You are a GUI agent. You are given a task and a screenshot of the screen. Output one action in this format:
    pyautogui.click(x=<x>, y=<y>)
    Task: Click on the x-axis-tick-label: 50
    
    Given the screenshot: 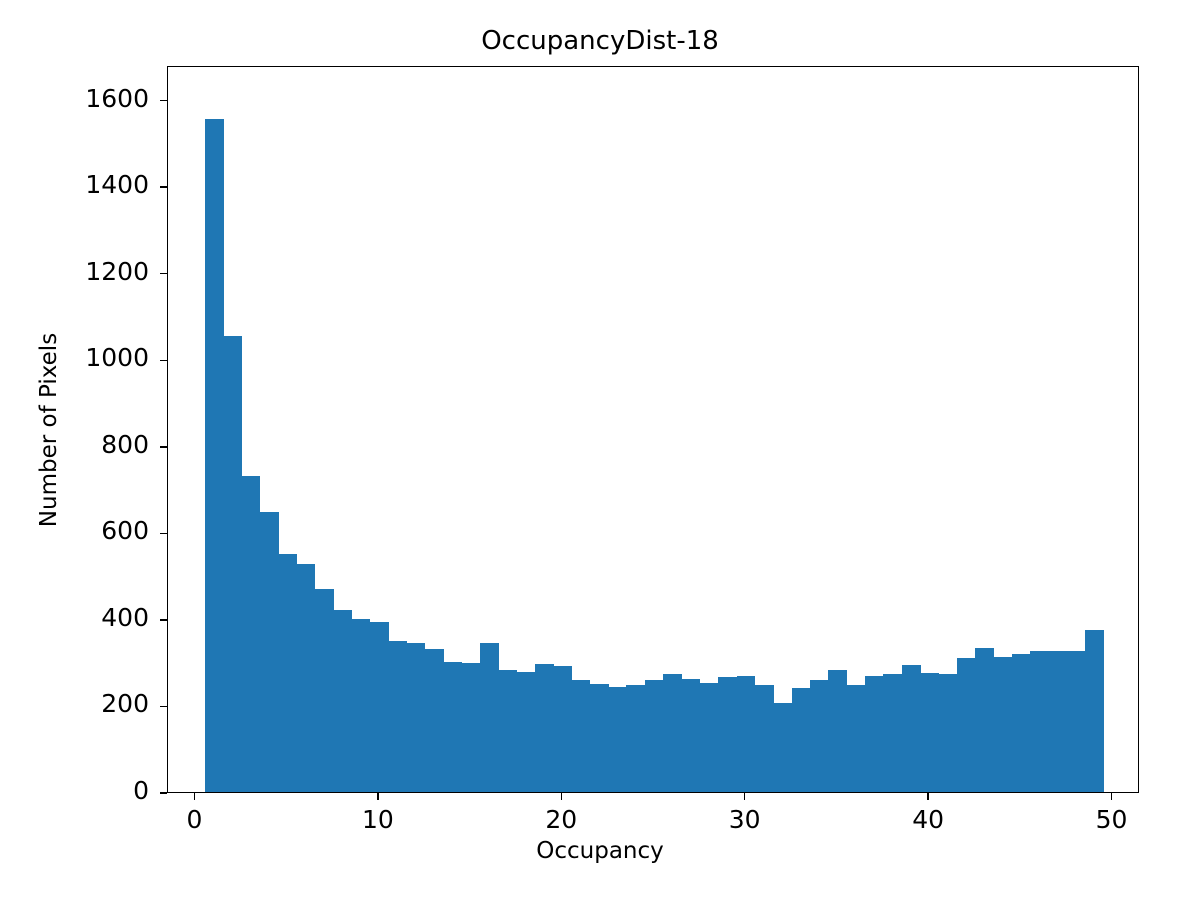 What is the action you would take?
    pyautogui.click(x=1111, y=819)
    